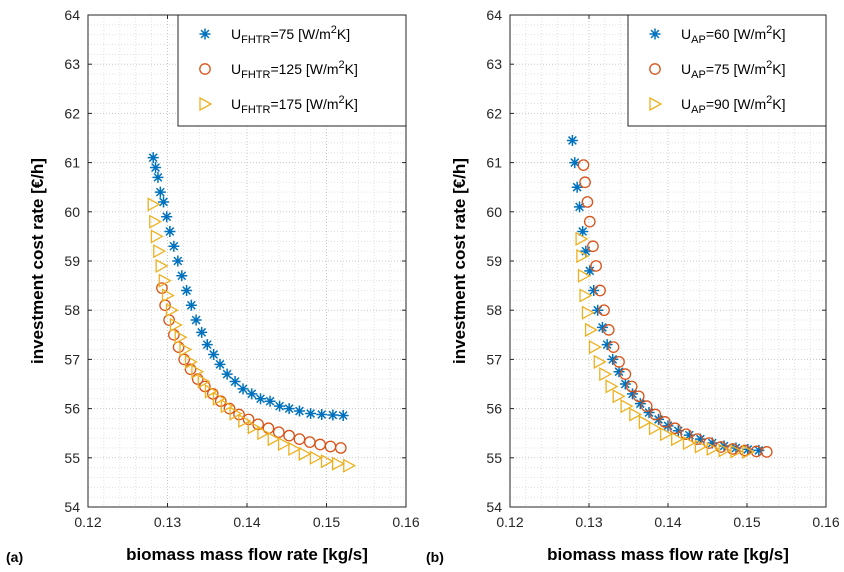  I want to click on legend-entry: UFHTR=125 [W/m2K], so click(294, 70).